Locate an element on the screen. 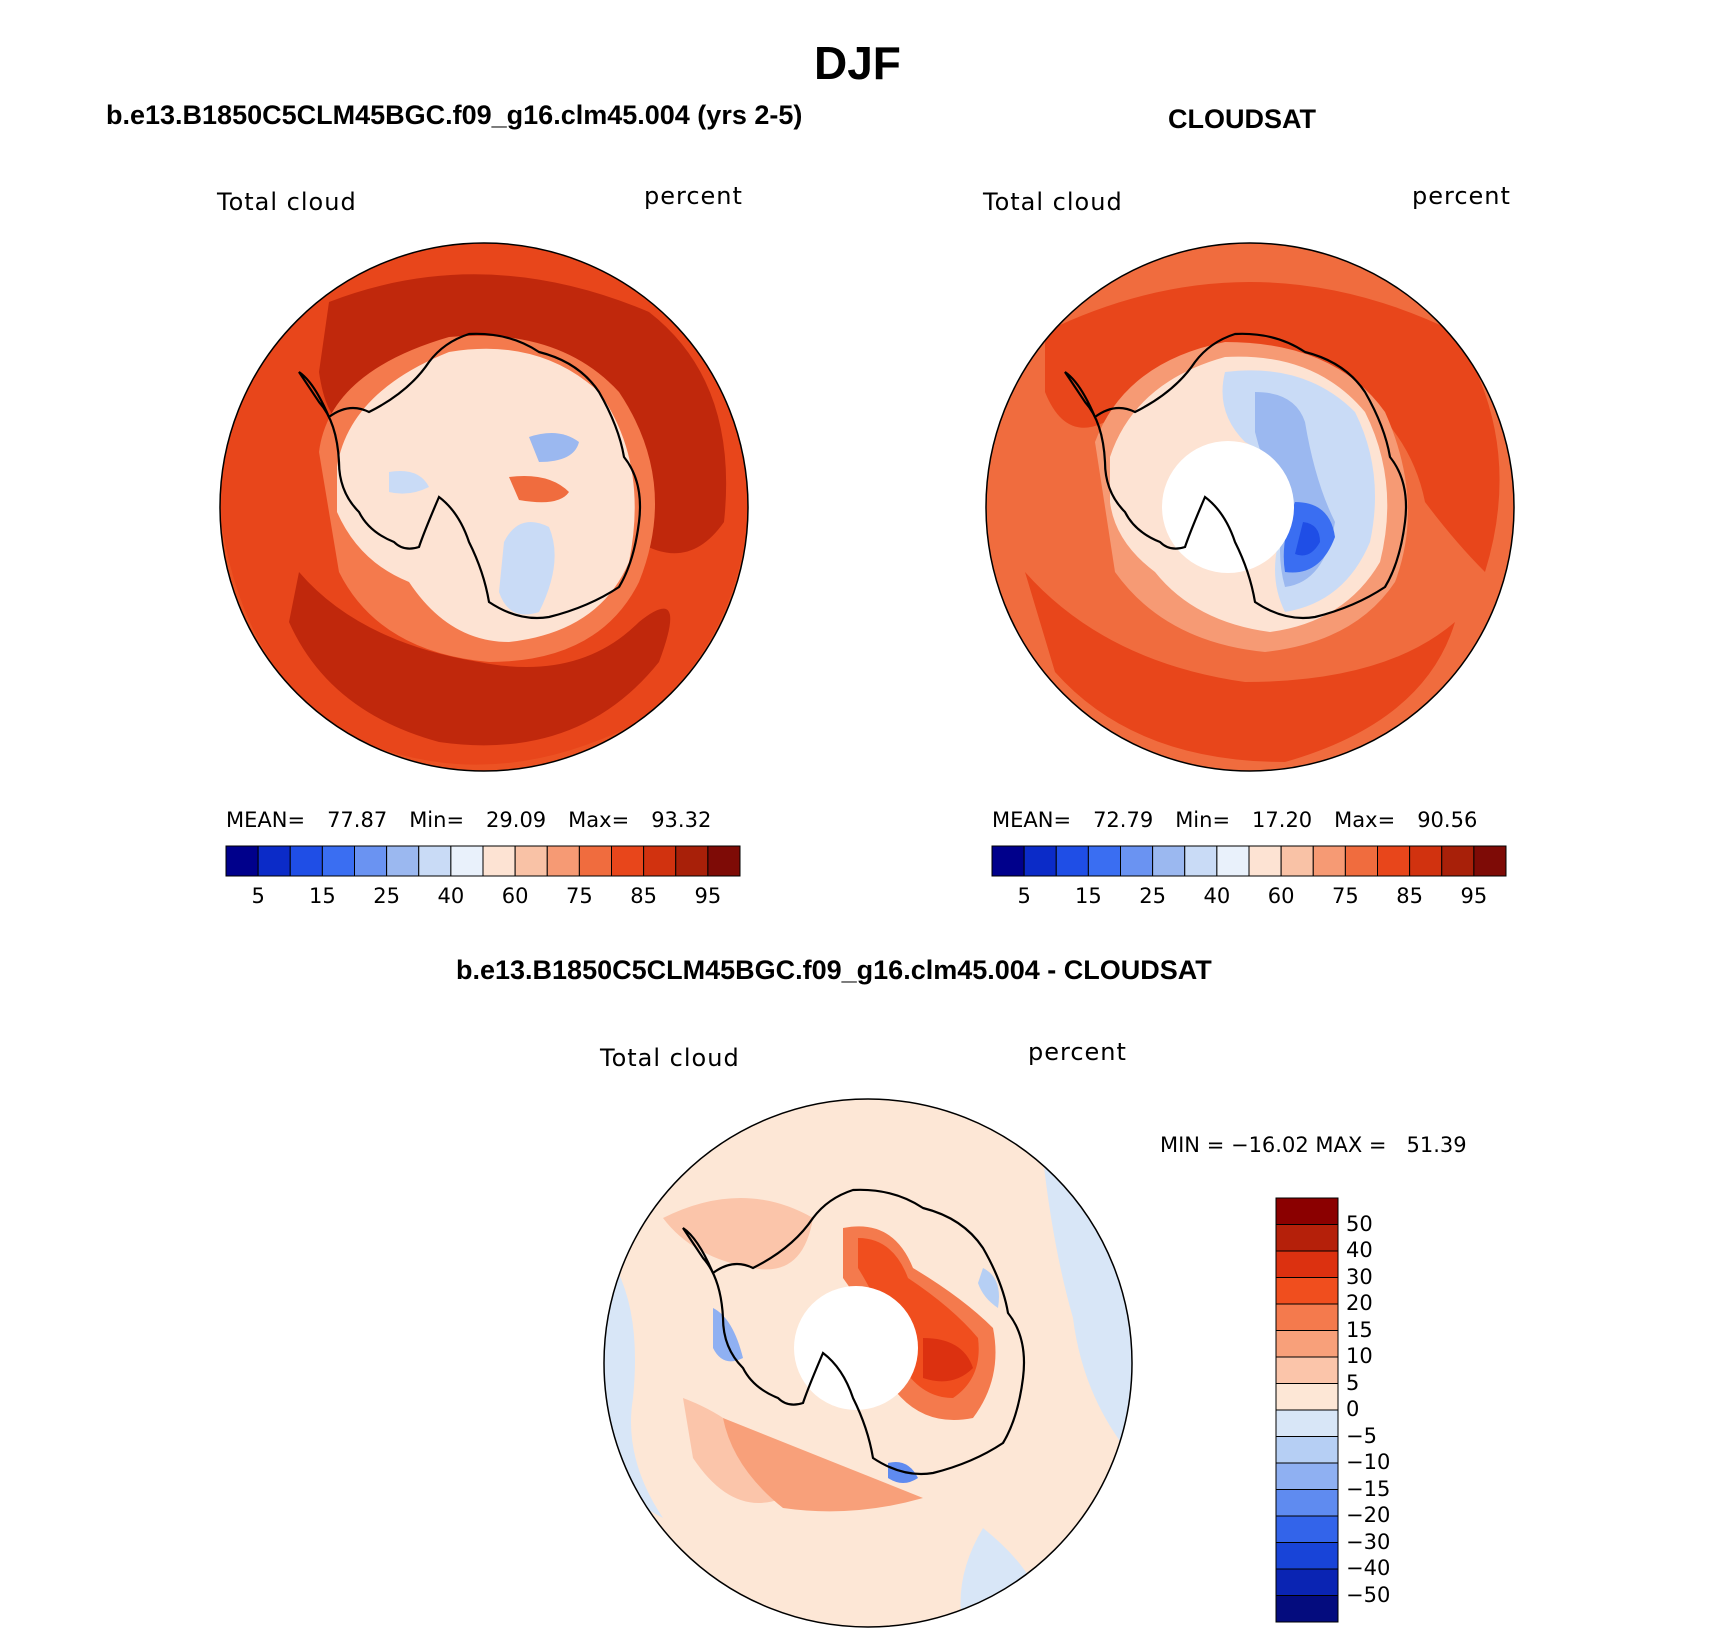 The height and width of the screenshot is (1628, 1710). panel-2-coastline is located at coordinates (1236, 476).